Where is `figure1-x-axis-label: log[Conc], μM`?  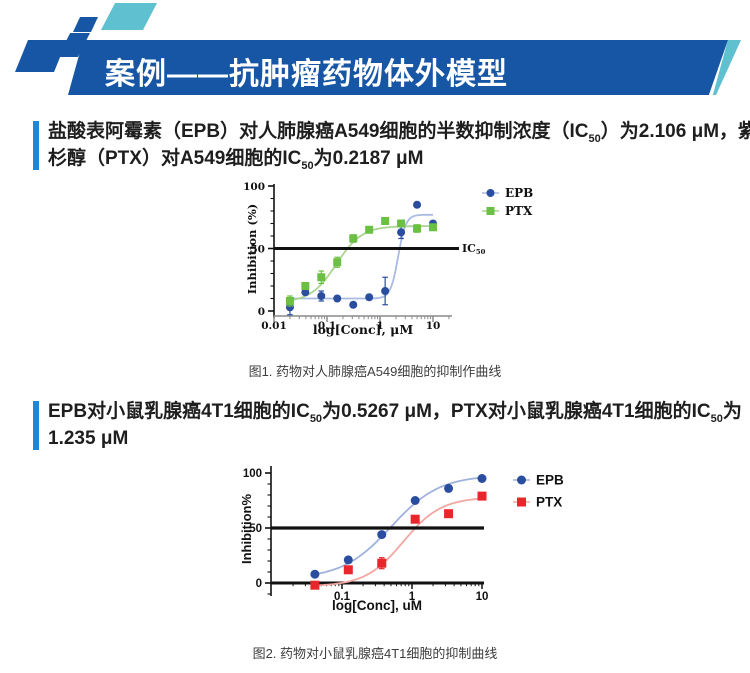
figure1-x-axis-label: log[Conc], μM is located at coordinates (363, 329).